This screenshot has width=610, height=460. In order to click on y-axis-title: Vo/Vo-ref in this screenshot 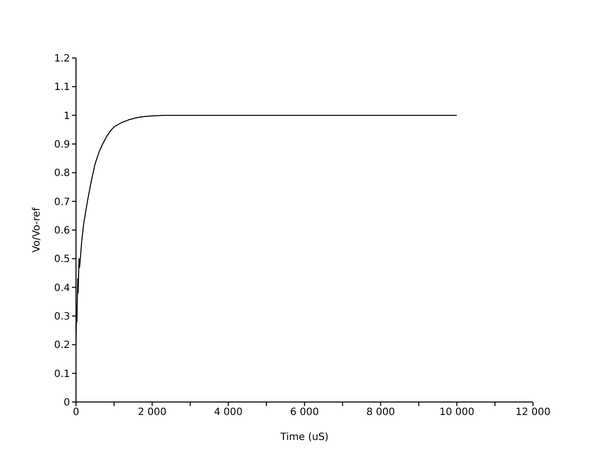, I will do `click(37, 229)`.